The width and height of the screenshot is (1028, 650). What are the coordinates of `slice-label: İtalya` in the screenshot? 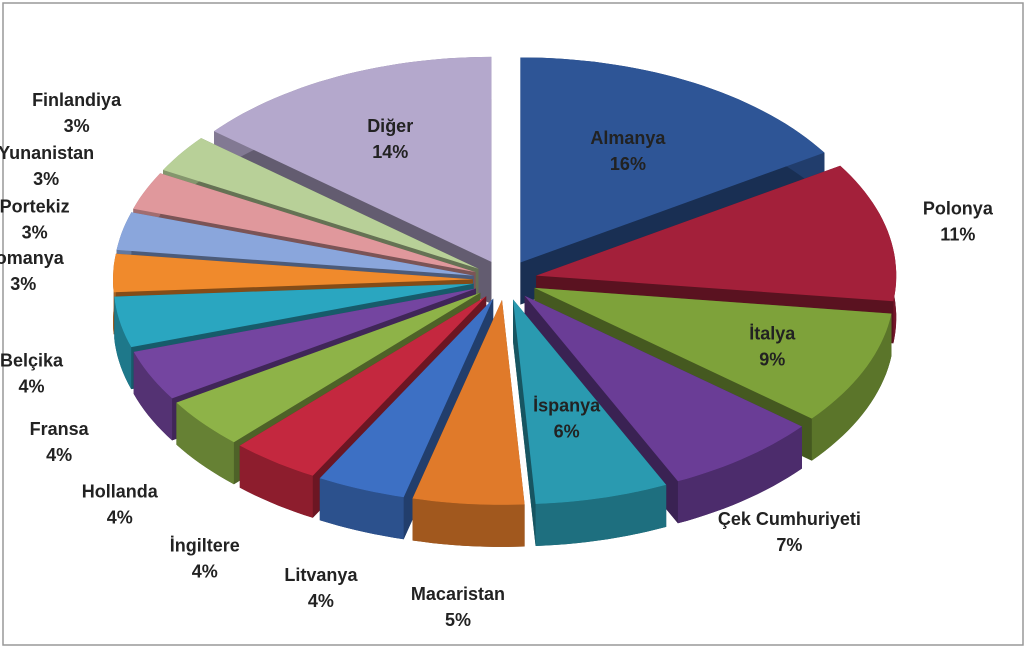 It's located at (772, 333).